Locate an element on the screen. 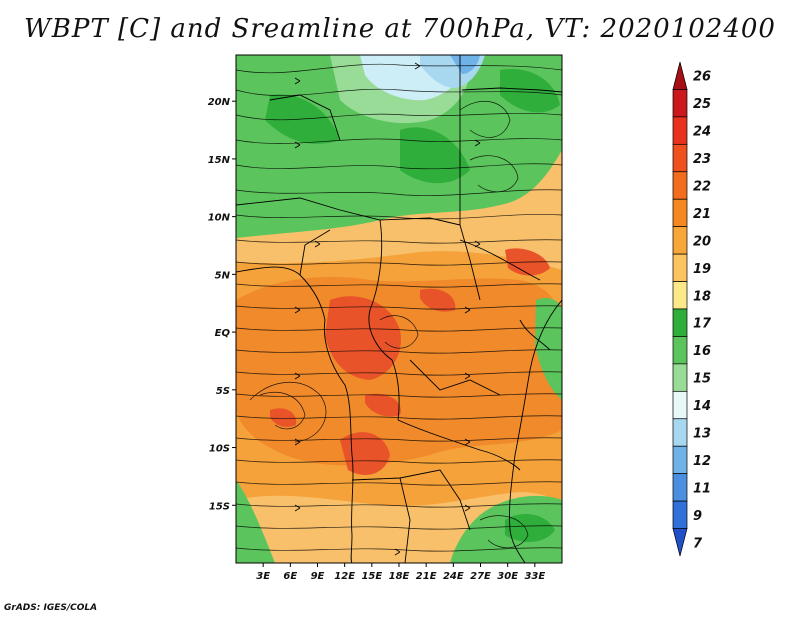 This screenshot has width=800, height=618. colorbar-label: 17 is located at coordinates (702, 324).